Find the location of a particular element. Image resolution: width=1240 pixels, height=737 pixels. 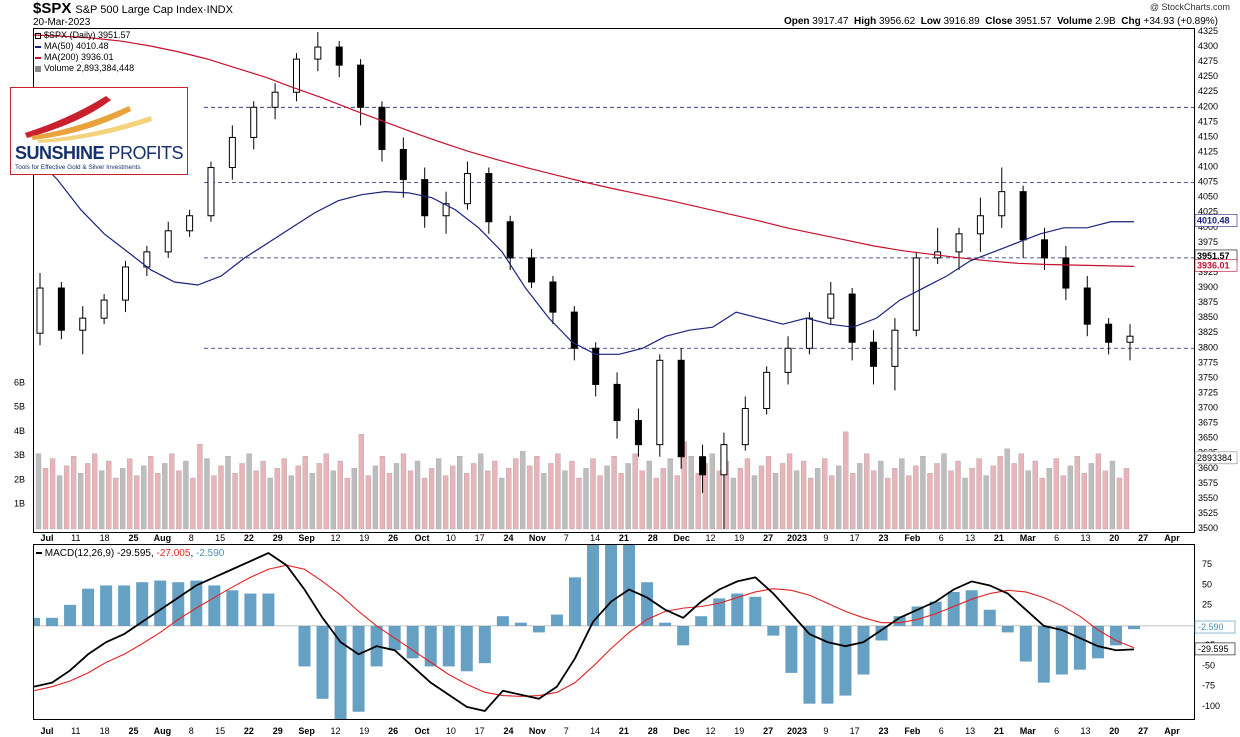

macd-x-tick-label: Feb is located at coordinates (912, 731).